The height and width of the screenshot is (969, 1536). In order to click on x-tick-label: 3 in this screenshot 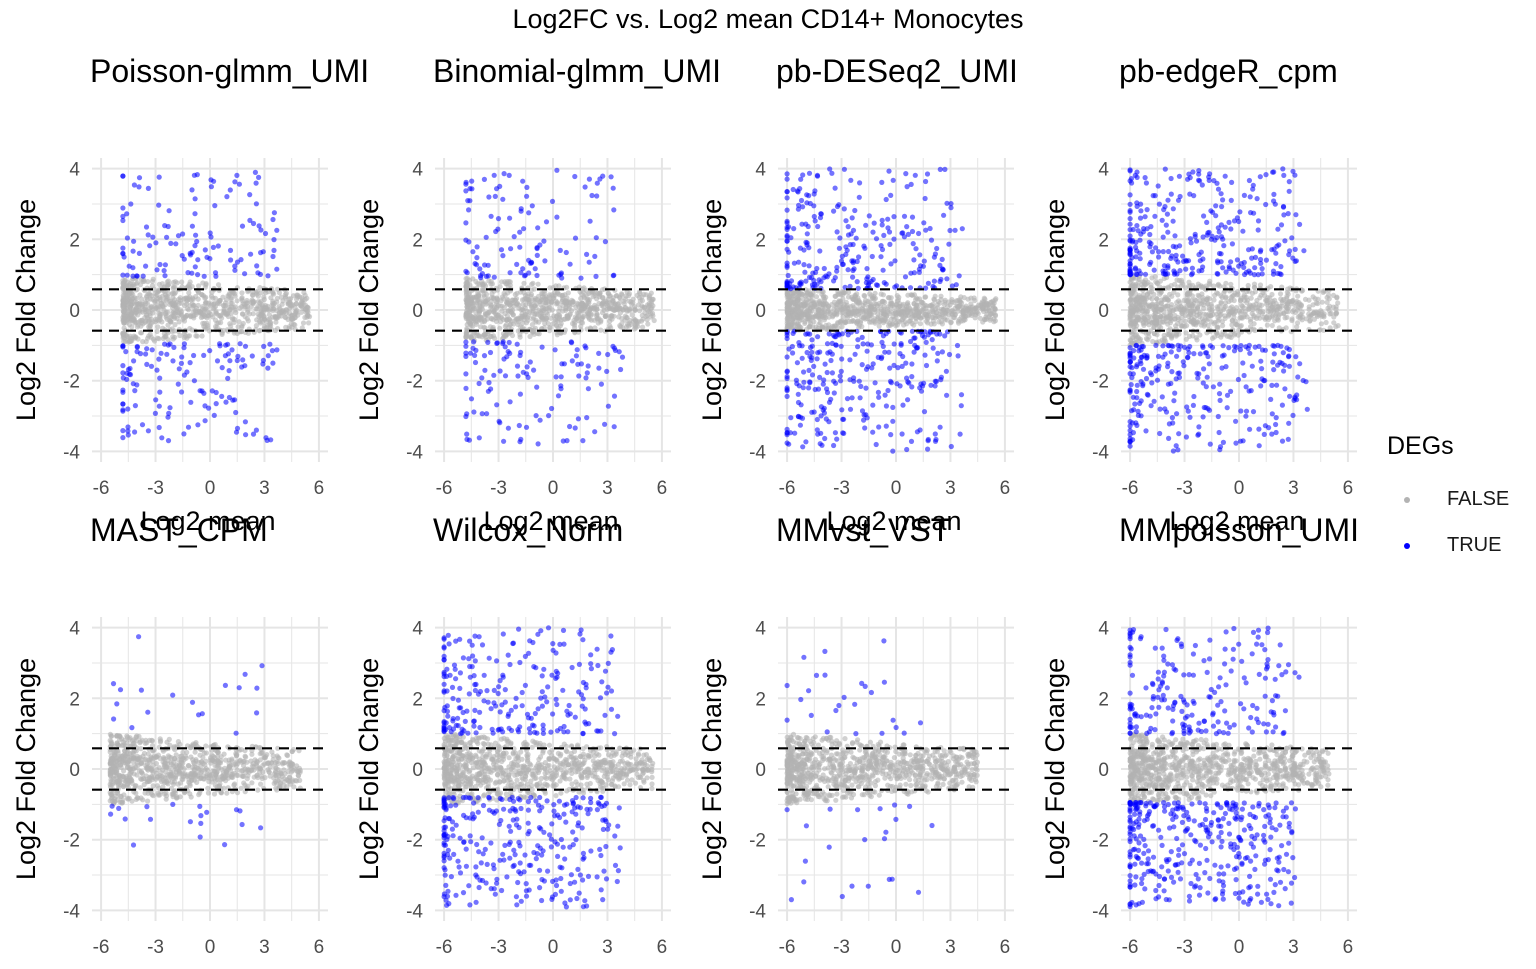, I will do `click(607, 488)`.